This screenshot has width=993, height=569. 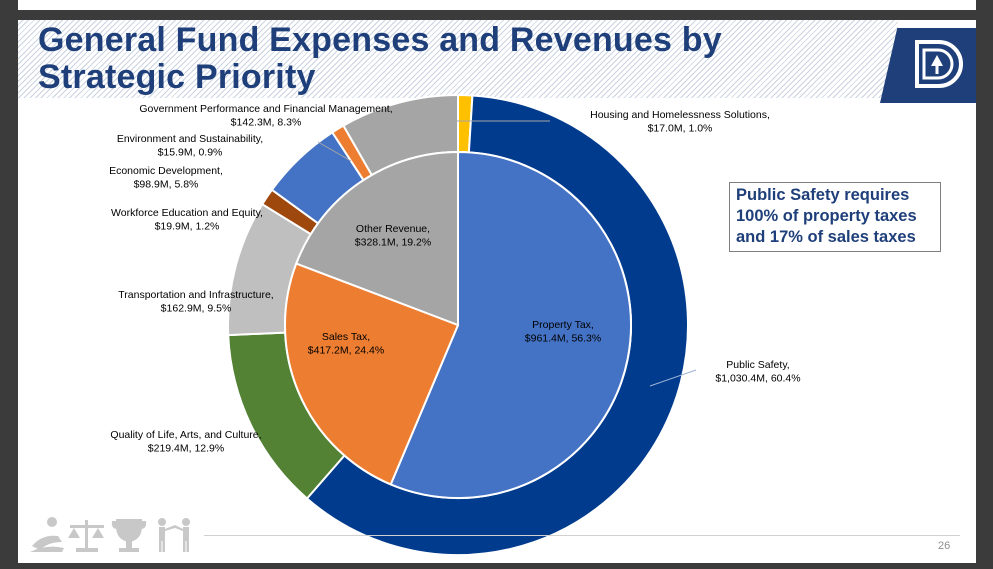 What do you see at coordinates (47, 534) in the screenshot?
I see `people-icon` at bounding box center [47, 534].